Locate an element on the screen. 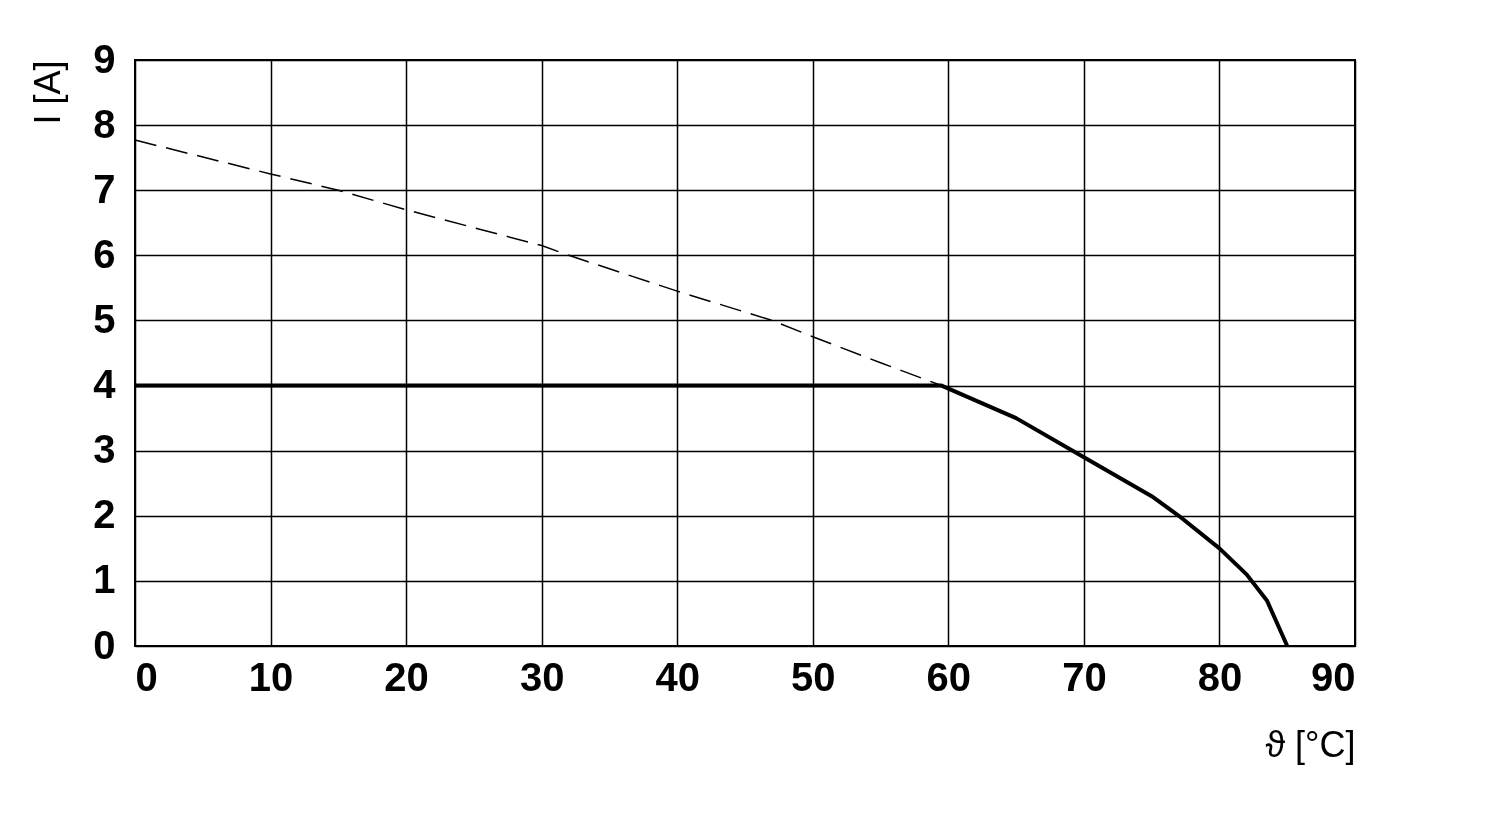 The image size is (1500, 821). y-tick-label: 8 is located at coordinates (104, 123).